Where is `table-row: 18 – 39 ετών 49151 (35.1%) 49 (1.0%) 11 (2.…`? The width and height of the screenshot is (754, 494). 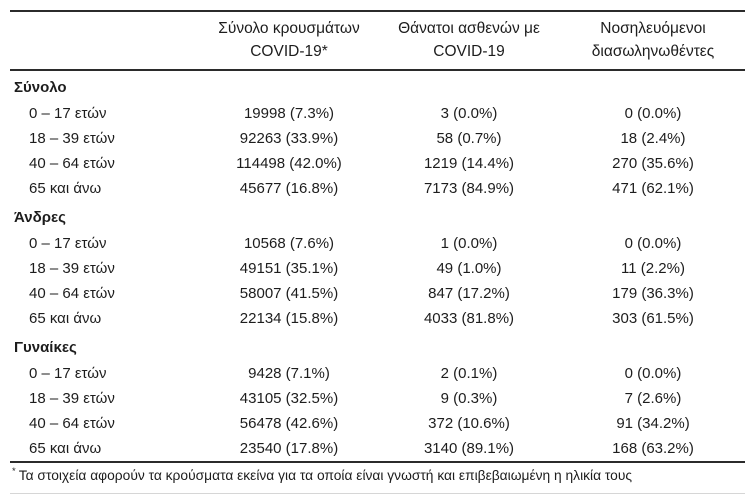
table-row: 18 – 39 ετών 49151 (35.1%) 49 (1.0%) 11 (2.… is located at coordinates (377, 268).